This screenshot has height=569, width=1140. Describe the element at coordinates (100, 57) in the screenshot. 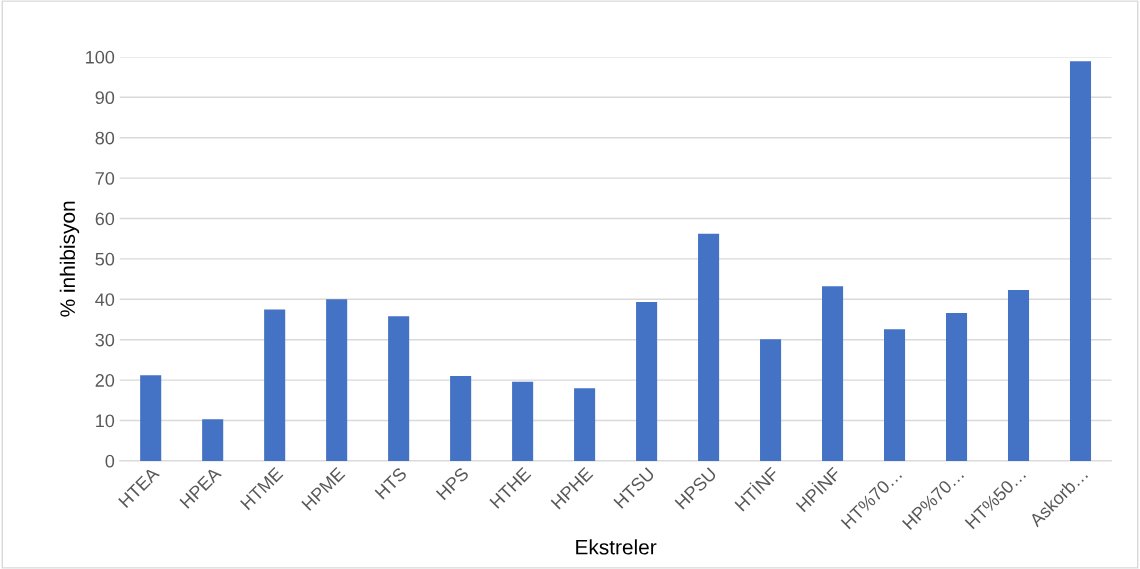

I see `y-tick-label: 100` at that location.